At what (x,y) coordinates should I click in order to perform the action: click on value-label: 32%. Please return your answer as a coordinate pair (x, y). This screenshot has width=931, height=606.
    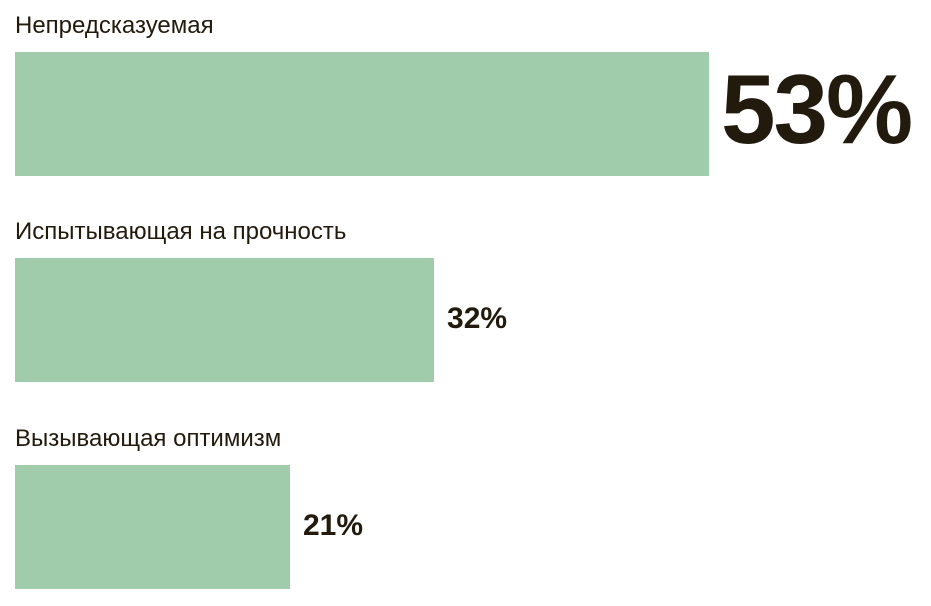
    Looking at the image, I should click on (477, 318).